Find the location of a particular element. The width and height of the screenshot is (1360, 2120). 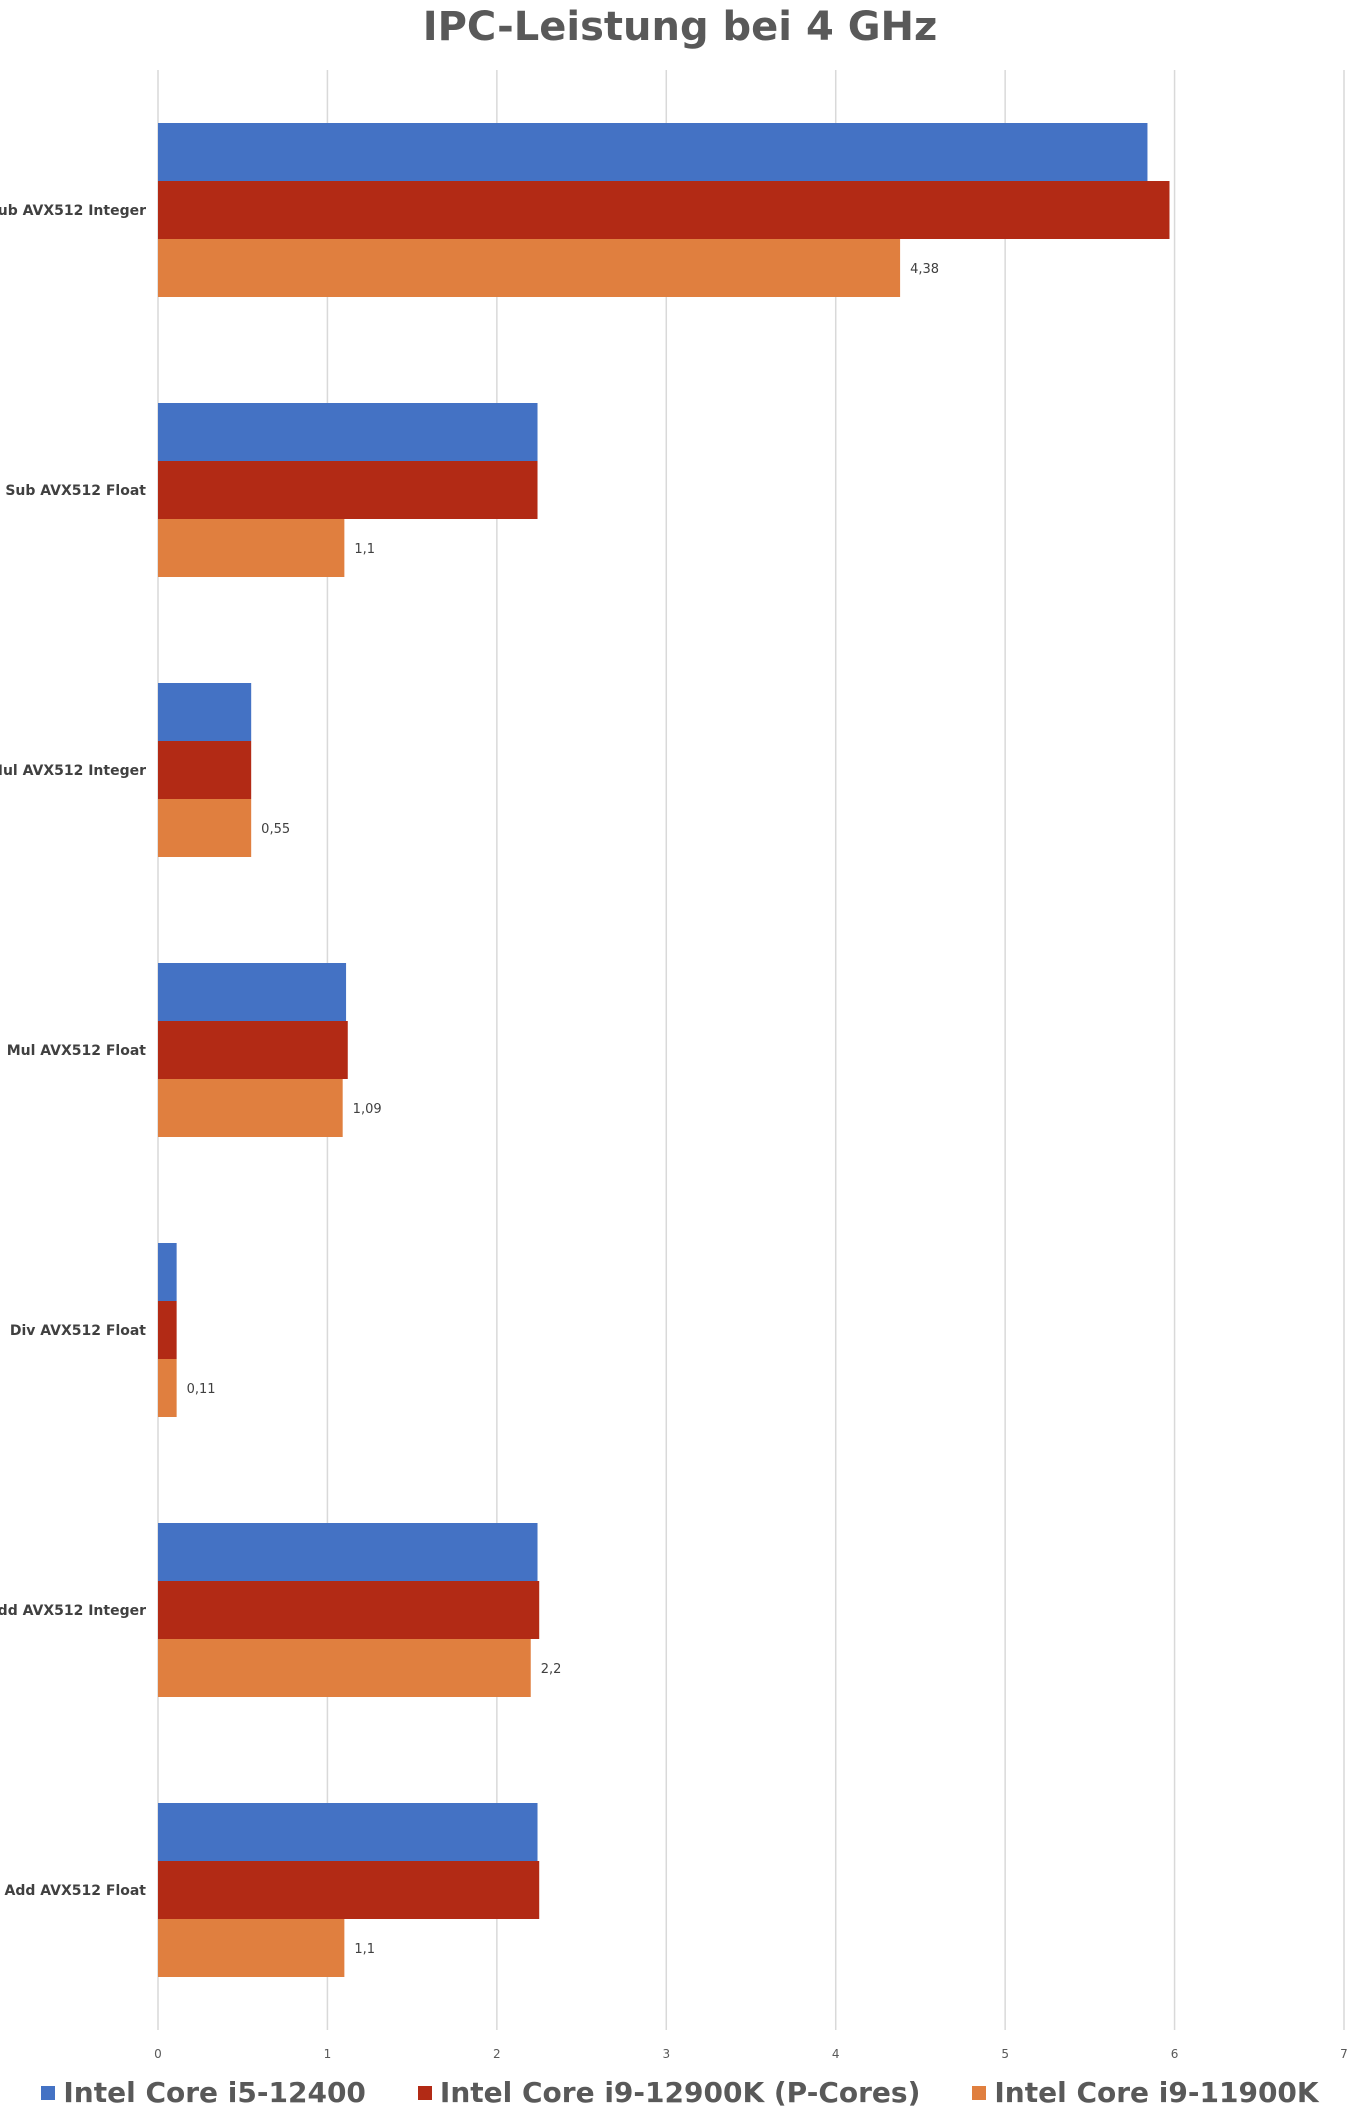

x-tick-label: 6 is located at coordinates (1175, 2054).